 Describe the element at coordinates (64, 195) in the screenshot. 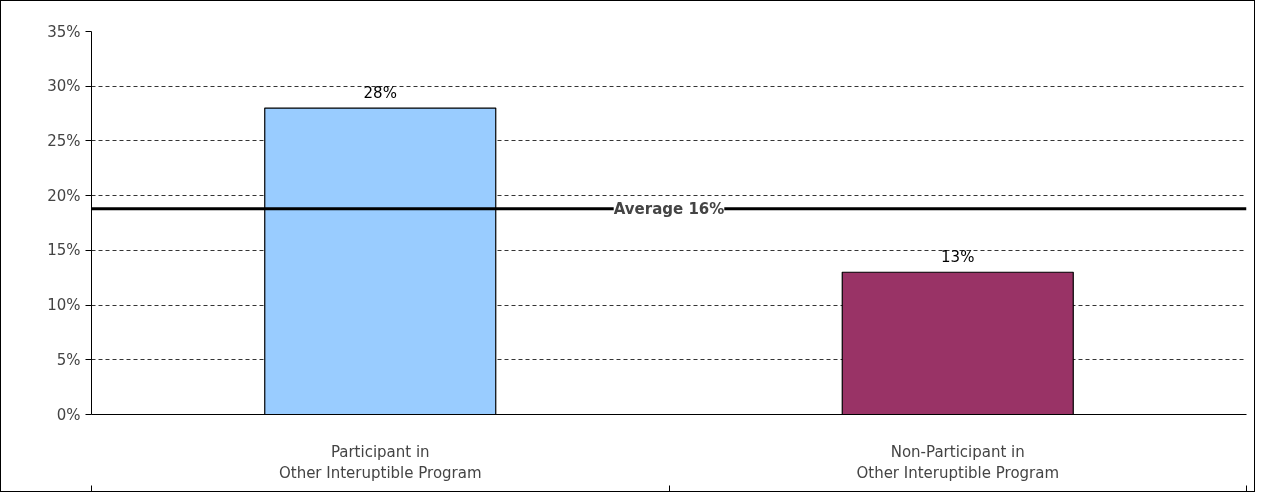

I see `y-tick-label: 20%` at that location.